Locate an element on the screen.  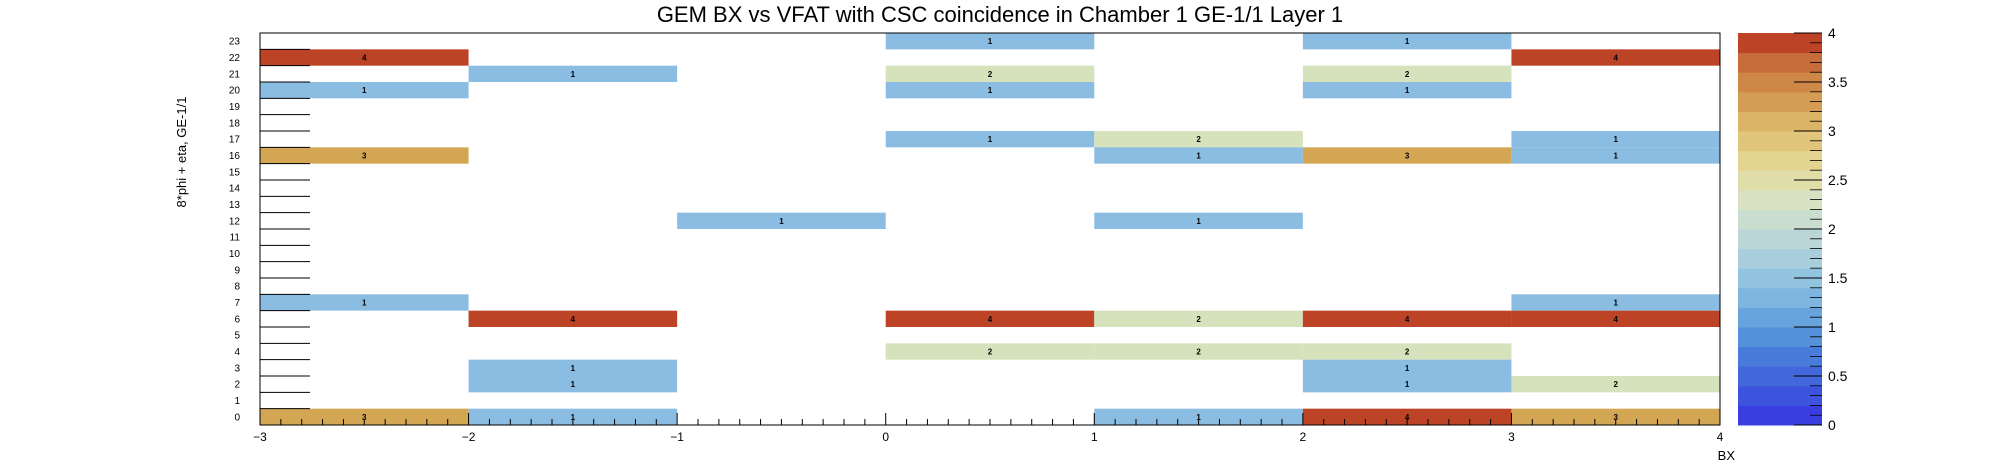
color-scale-tick-label: 1 is located at coordinates (1832, 327).